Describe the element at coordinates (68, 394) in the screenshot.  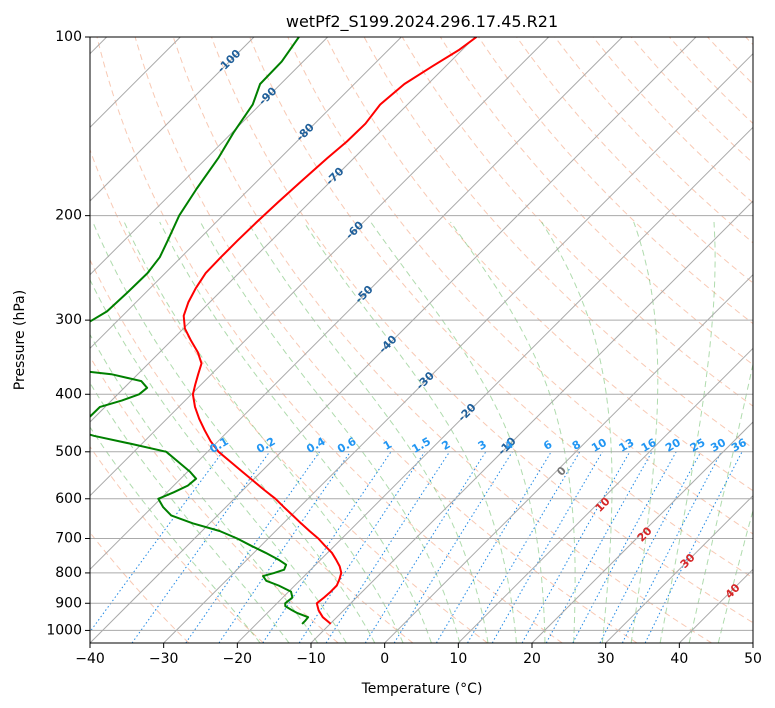
I see `y-tick-label: 400` at that location.